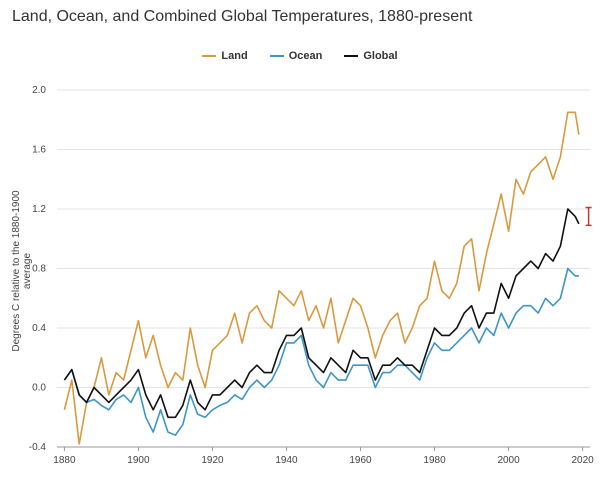 The width and height of the screenshot is (600, 480). I want to click on legend-item-global: Global, so click(371, 56).